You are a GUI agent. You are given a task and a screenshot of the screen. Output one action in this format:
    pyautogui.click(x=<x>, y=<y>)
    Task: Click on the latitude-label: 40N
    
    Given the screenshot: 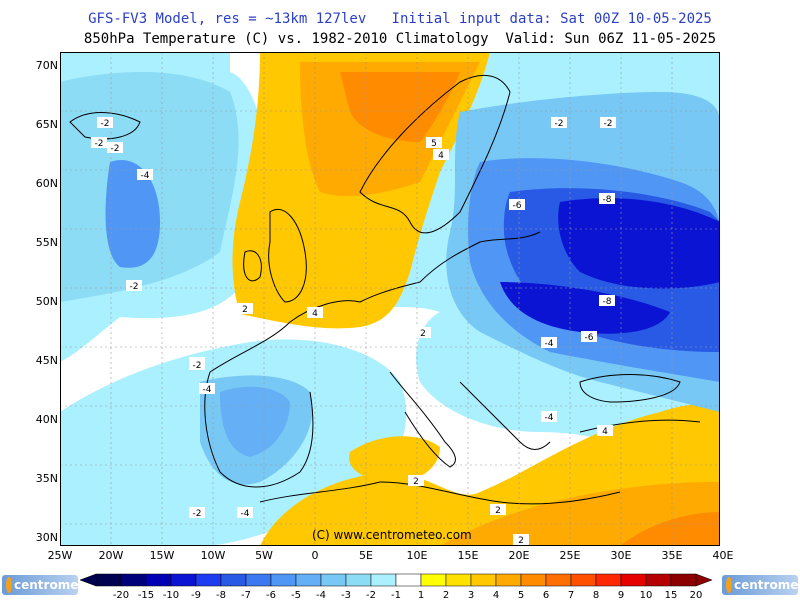 What is the action you would take?
    pyautogui.click(x=46, y=419)
    